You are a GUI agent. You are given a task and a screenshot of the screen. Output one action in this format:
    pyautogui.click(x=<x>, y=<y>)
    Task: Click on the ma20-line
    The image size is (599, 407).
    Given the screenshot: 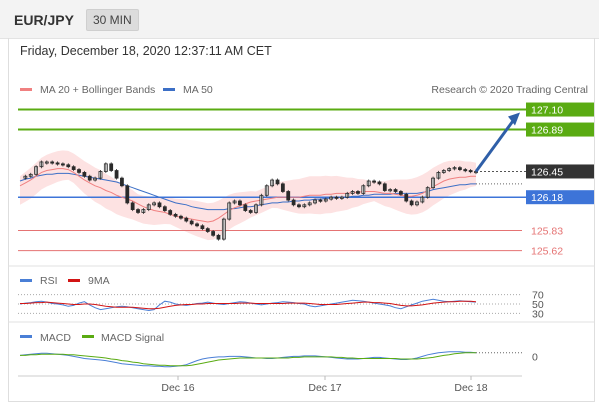 What is the action you would take?
    pyautogui.click(x=247, y=195)
    